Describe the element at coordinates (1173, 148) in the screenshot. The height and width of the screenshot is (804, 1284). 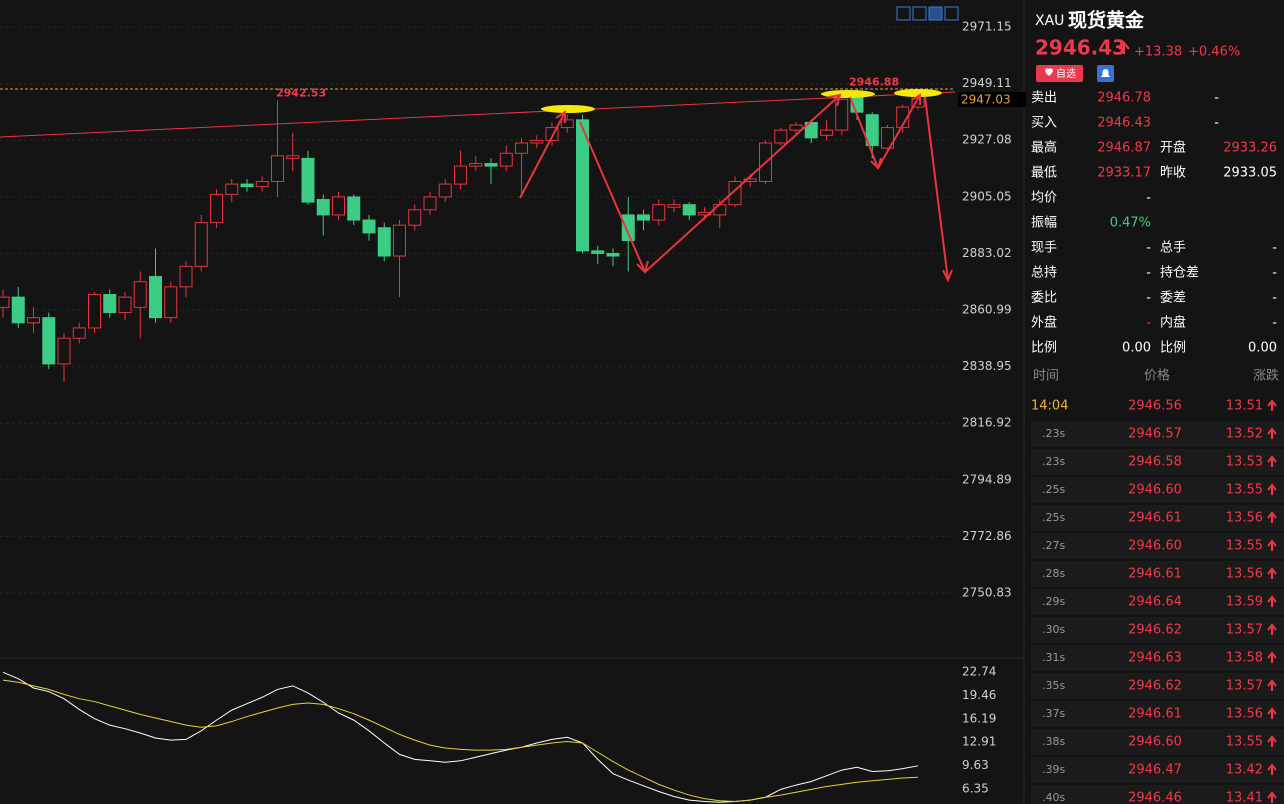
I see `stat-label: 开盘` at that location.